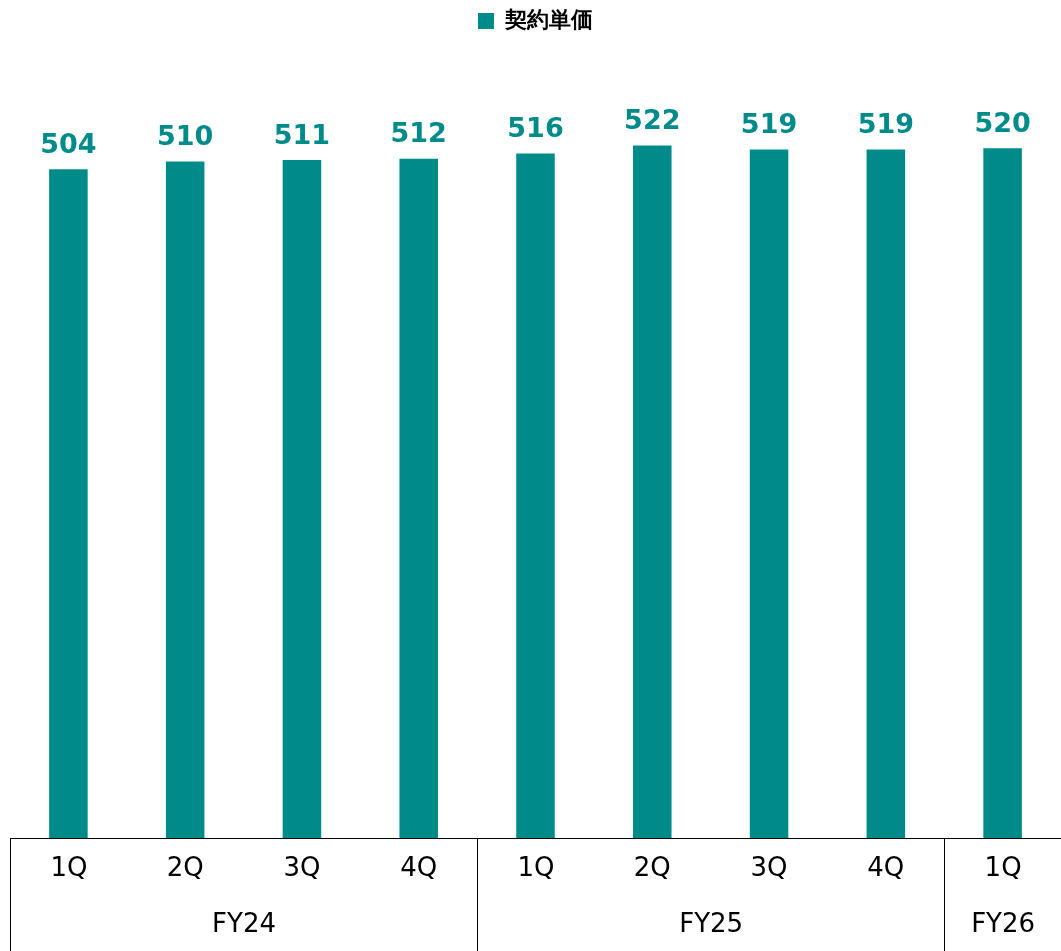 The height and width of the screenshot is (951, 1061). What do you see at coordinates (711, 922) in the screenshot?
I see `text: FY25` at bounding box center [711, 922].